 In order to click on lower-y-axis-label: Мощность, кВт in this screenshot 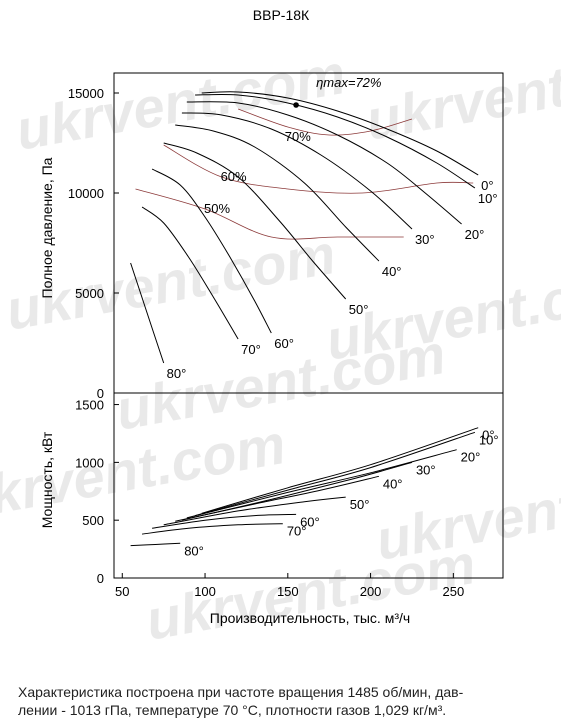, I will do `click(47, 479)`.